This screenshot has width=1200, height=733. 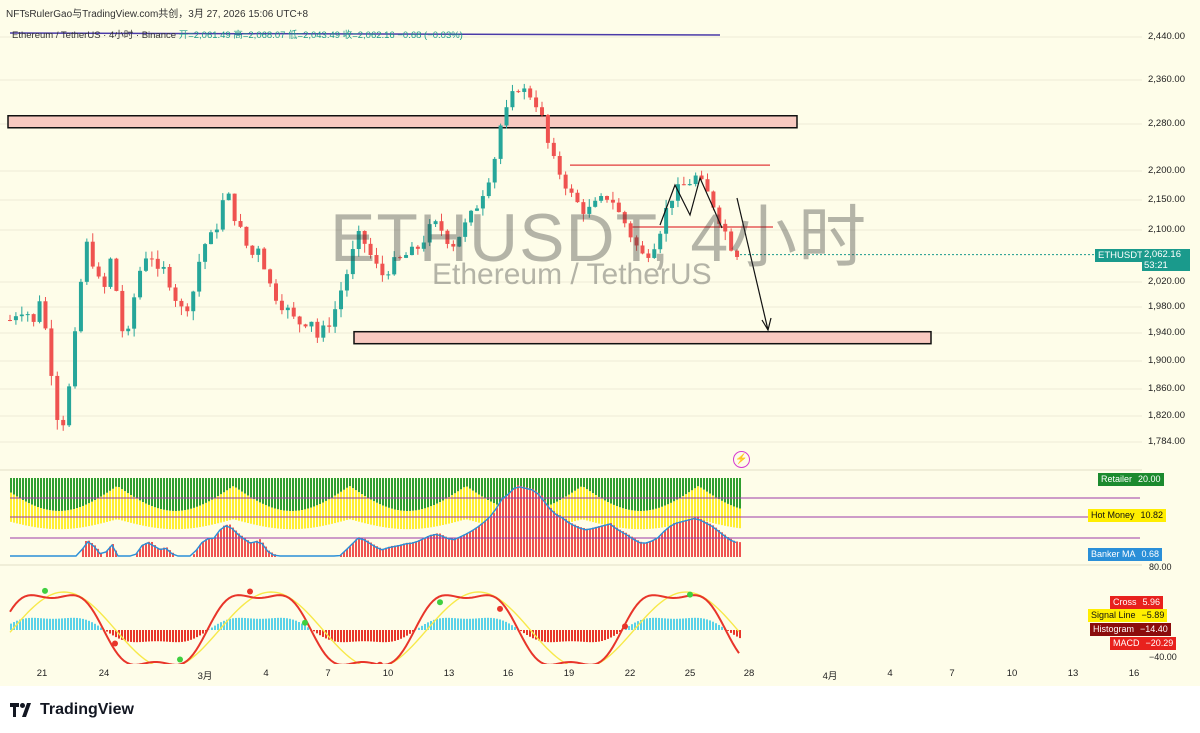 I want to click on time-tick: 19, so click(x=569, y=673).